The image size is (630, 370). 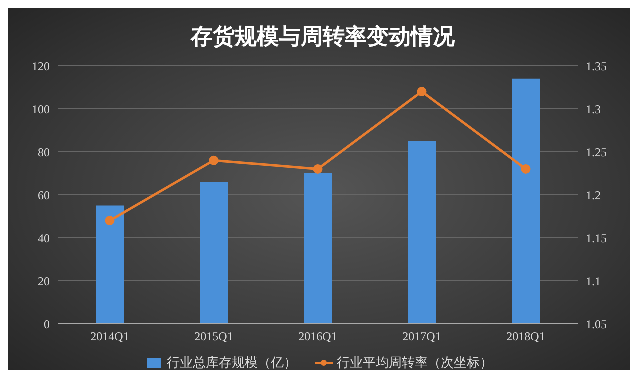 I want to click on chart-title: 存货规模与周转率变动情况, so click(x=323, y=38).